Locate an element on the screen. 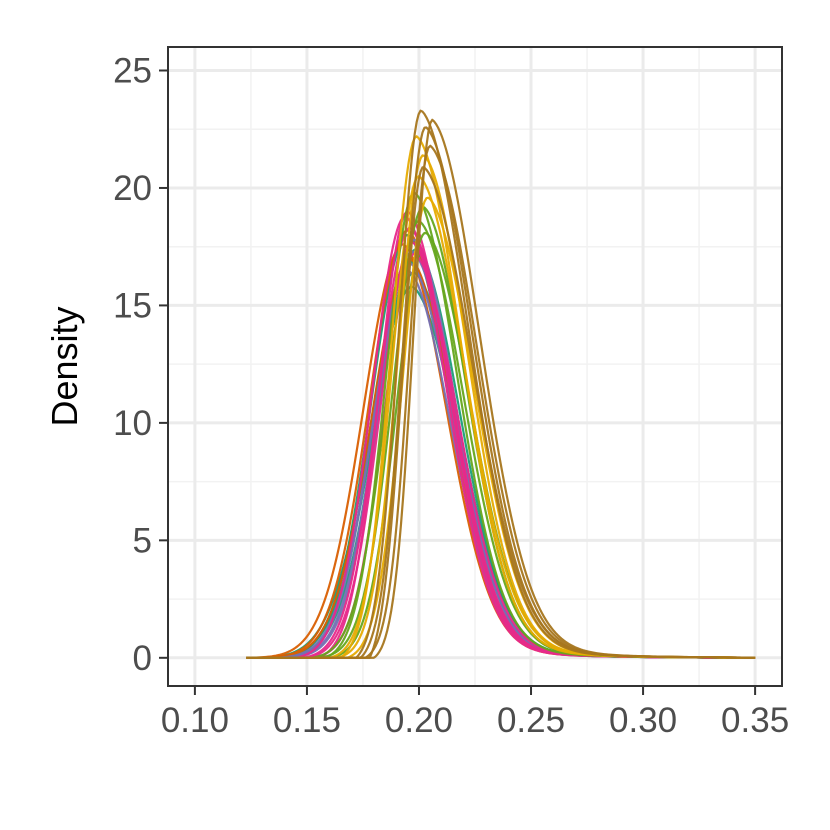  y-tick-label: 20 is located at coordinates (132, 188).